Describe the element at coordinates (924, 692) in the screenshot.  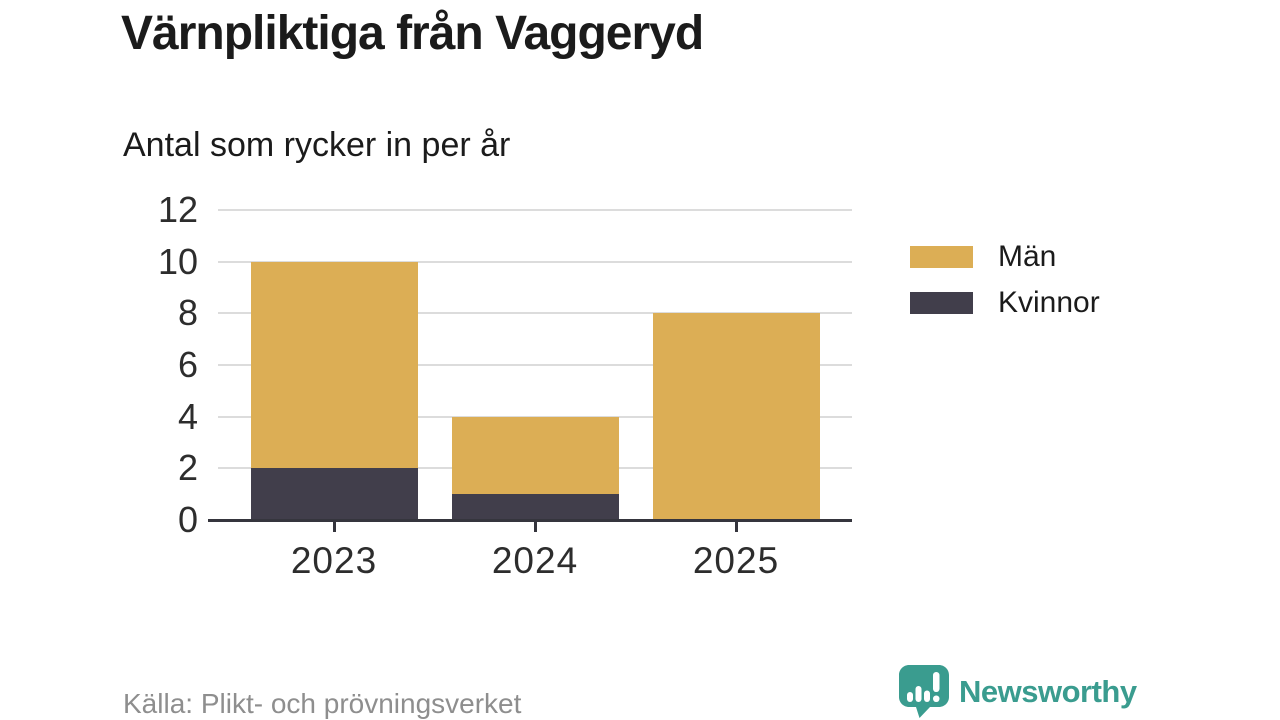
I see `newsworthy-speech-bubble-bar-chart-icon` at that location.